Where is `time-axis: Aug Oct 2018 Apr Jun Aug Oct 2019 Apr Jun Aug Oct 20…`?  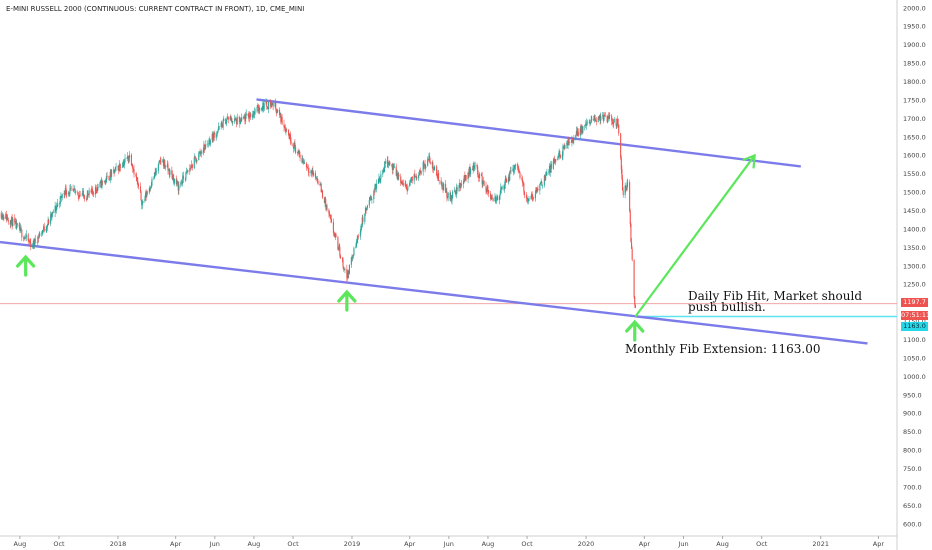
time-axis: Aug Oct 2018 Apr Jun Aug Oct 2019 Apr Jun Aug Oct 20… is located at coordinates (449, 542).